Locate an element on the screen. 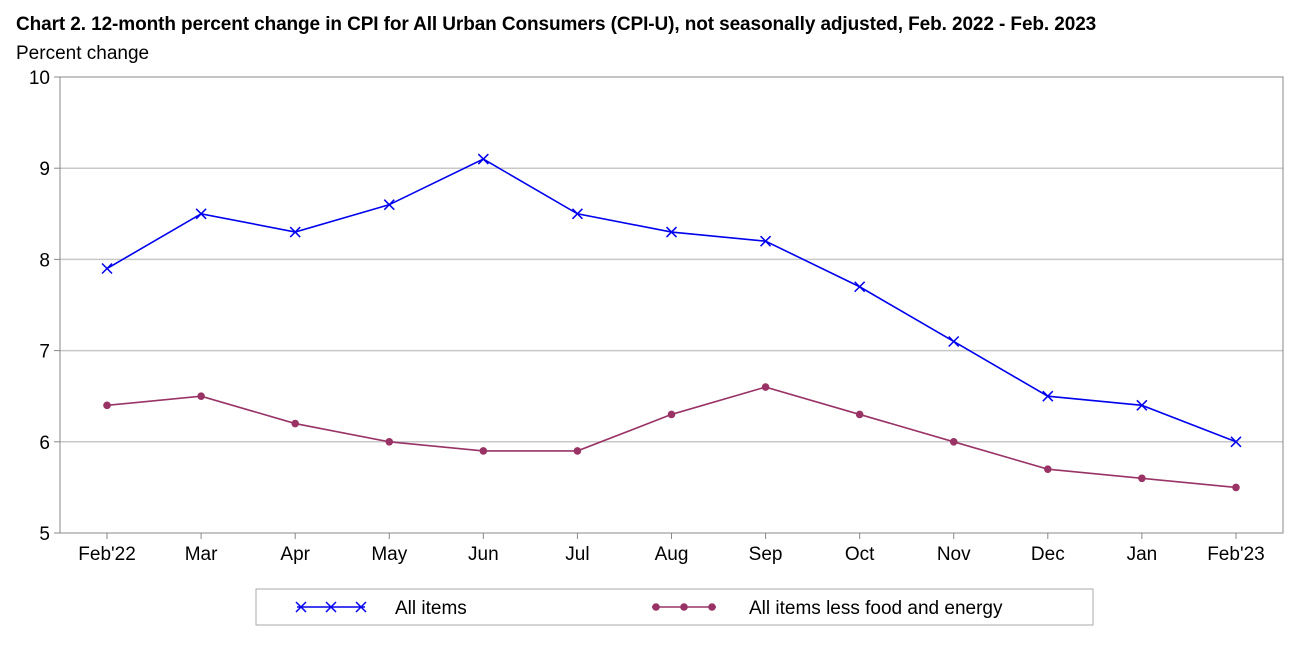 This screenshot has height=645, width=1312. x-tick-label: Apr is located at coordinates (295, 554).